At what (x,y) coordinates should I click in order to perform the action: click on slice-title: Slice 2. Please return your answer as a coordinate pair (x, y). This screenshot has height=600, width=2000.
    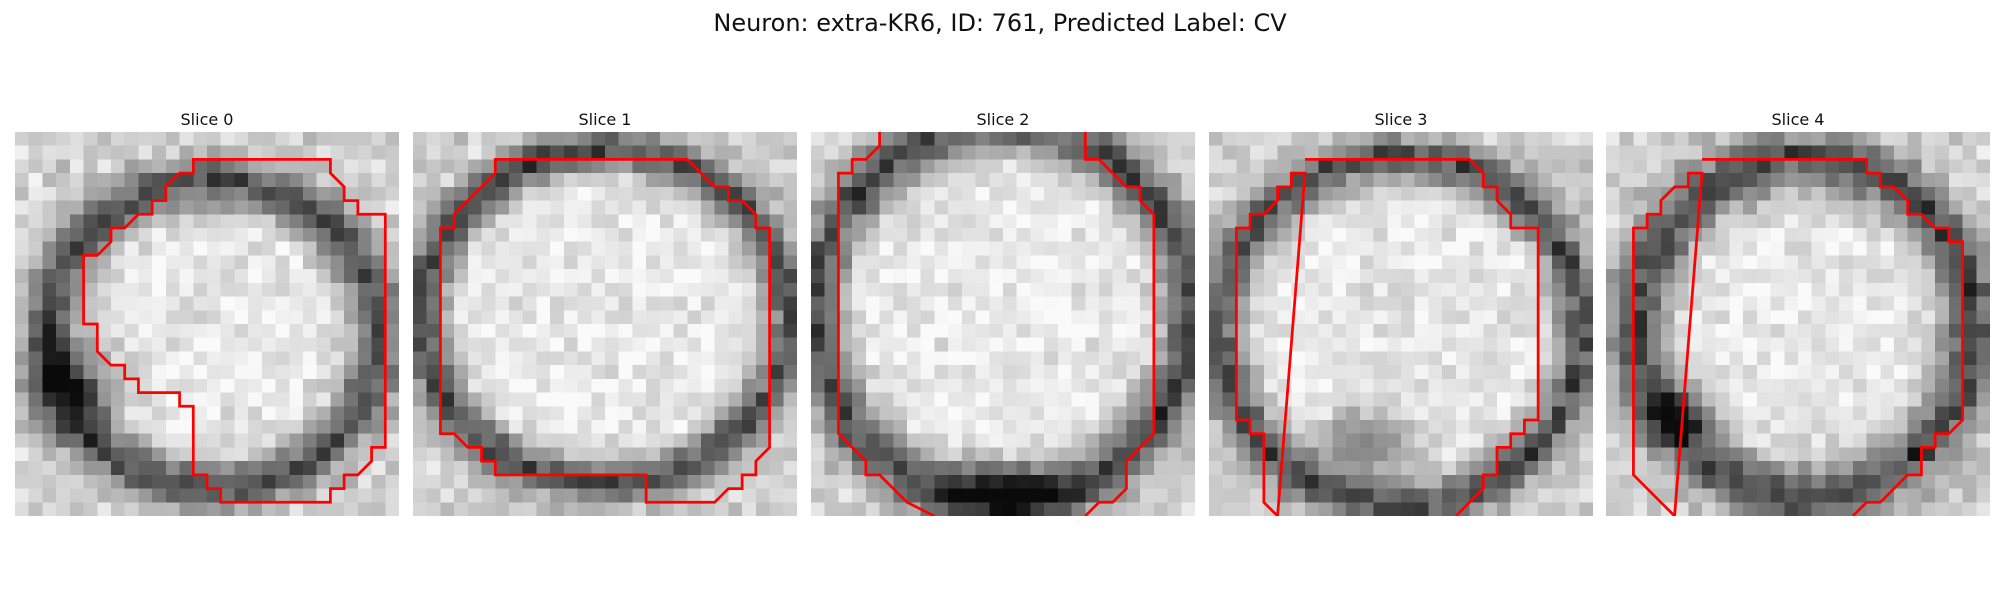
    Looking at the image, I should click on (1003, 119).